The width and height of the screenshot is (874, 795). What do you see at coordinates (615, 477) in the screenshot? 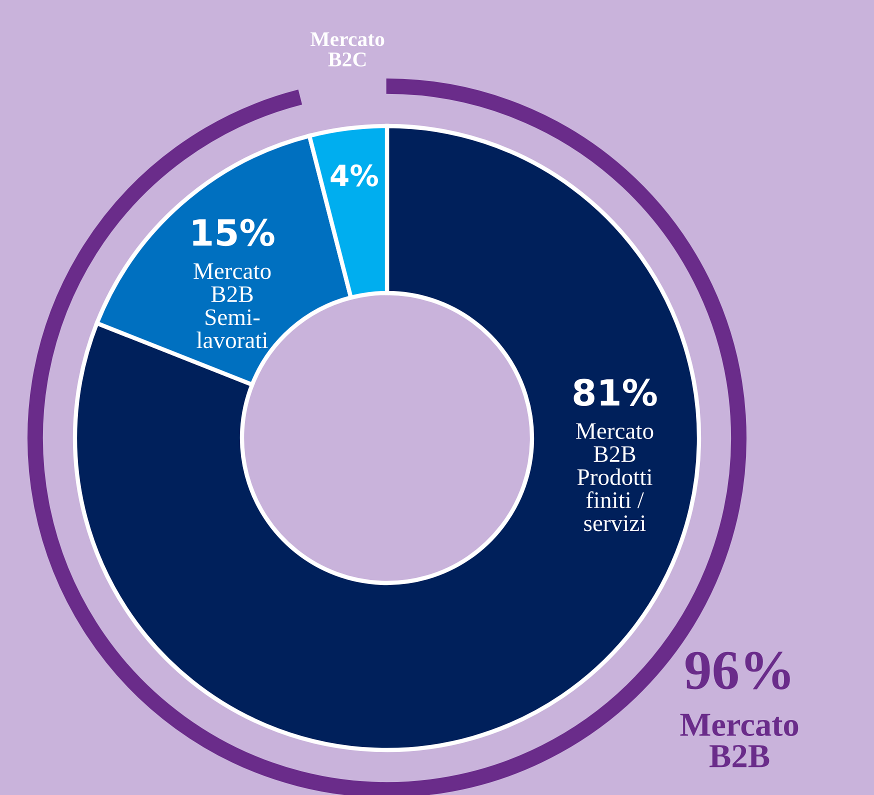
I see `slice-label: Mercato B2B Prodotti finiti / servizi` at bounding box center [615, 477].